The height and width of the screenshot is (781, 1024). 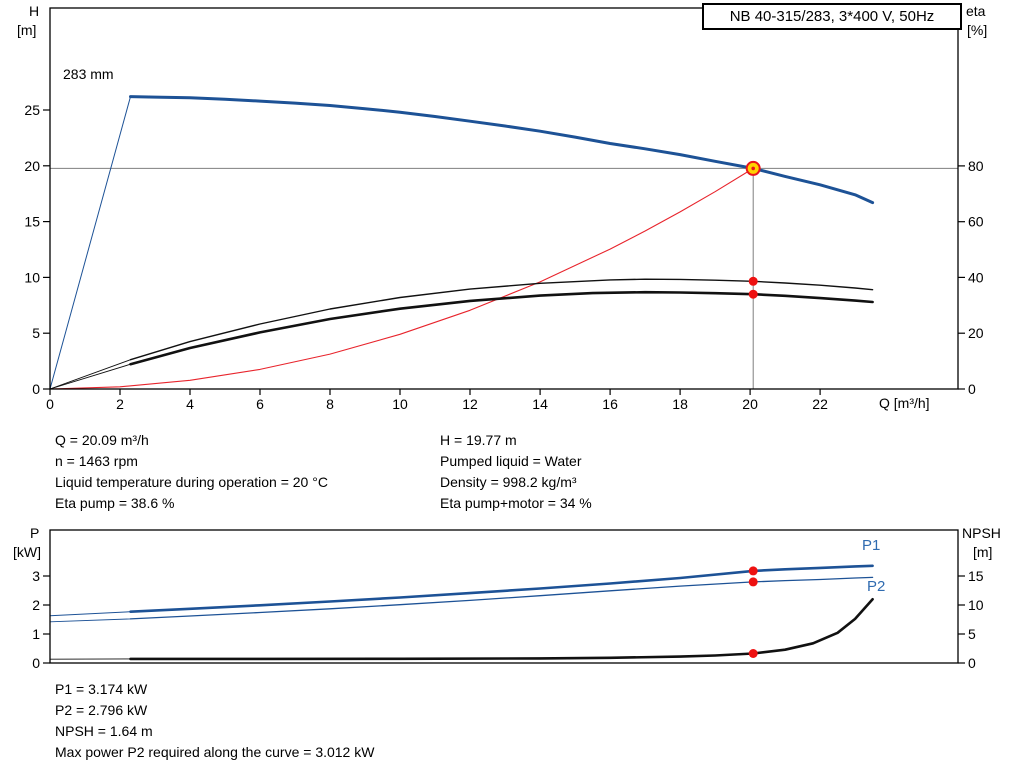 I want to click on y-right-tick-label: 20, so click(x=976, y=333).